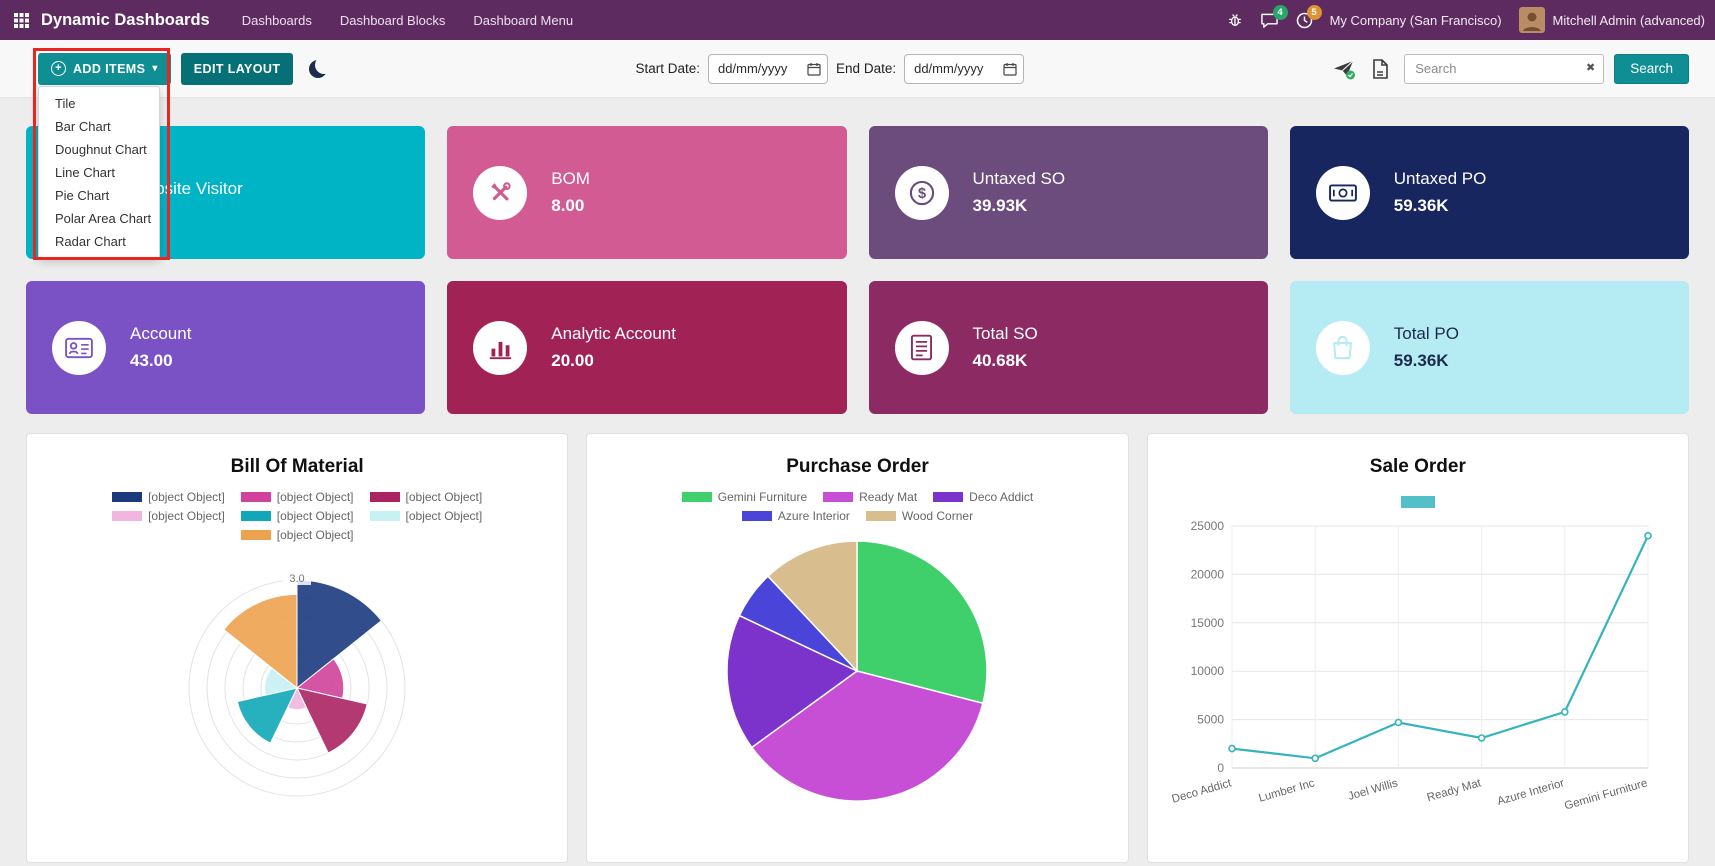  I want to click on dropdown-item-bar-chart: Bar Chart, so click(83, 126).